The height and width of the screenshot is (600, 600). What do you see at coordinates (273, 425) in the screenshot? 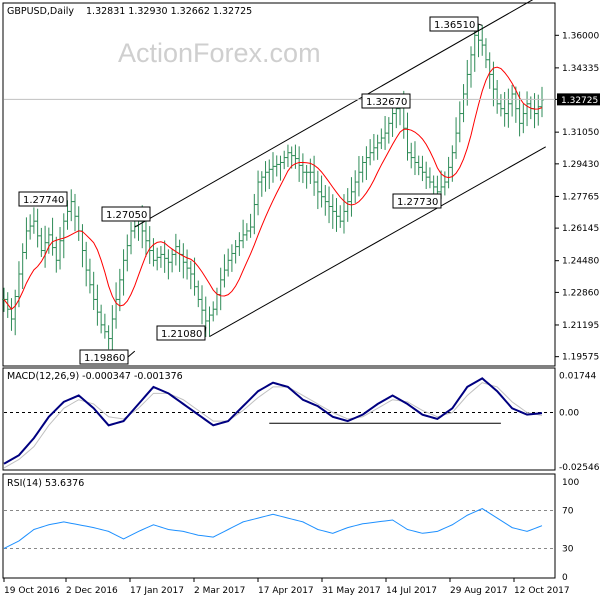
I see `macd-signal-line` at bounding box center [273, 425].